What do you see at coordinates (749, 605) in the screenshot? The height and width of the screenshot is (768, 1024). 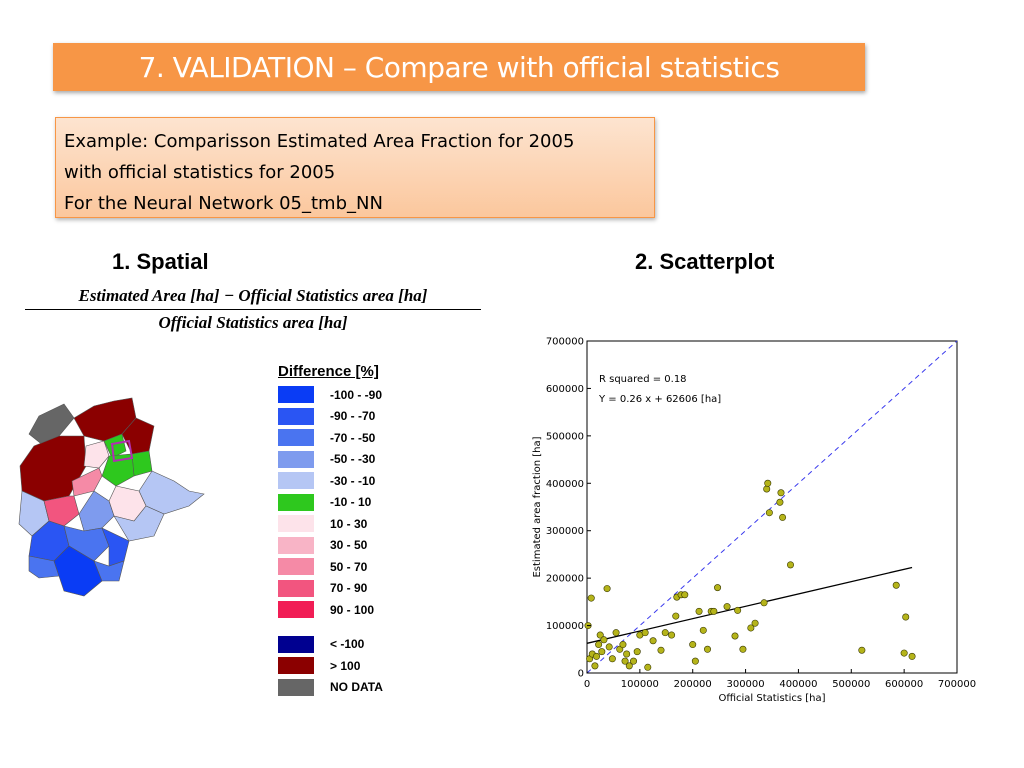 I see `regression-line` at bounding box center [749, 605].